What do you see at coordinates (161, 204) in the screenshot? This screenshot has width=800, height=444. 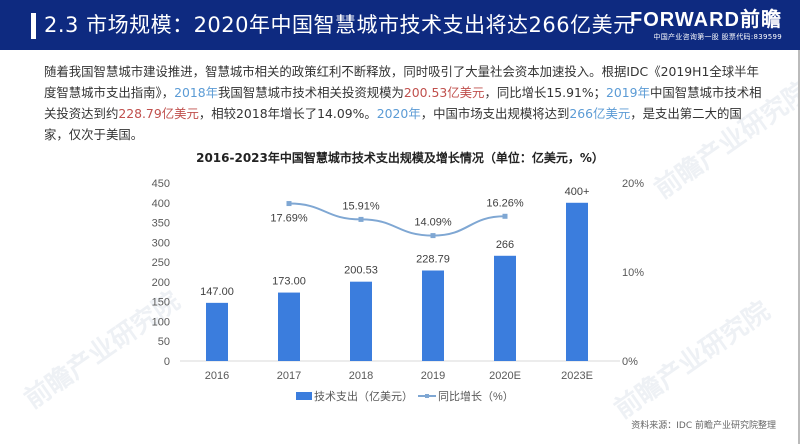 I see `y-left-tick: 400` at bounding box center [161, 204].